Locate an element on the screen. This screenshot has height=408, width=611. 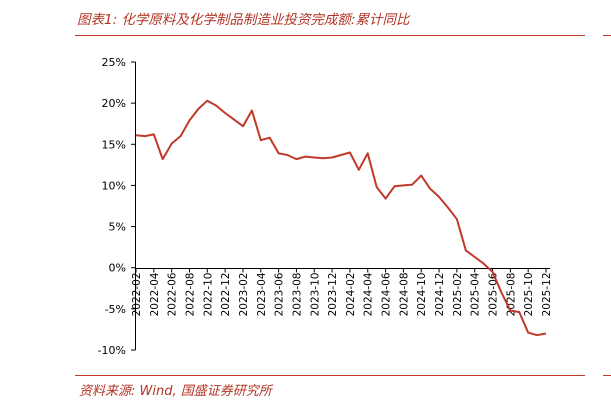
y-tick-label: -10% is located at coordinates (112, 350).